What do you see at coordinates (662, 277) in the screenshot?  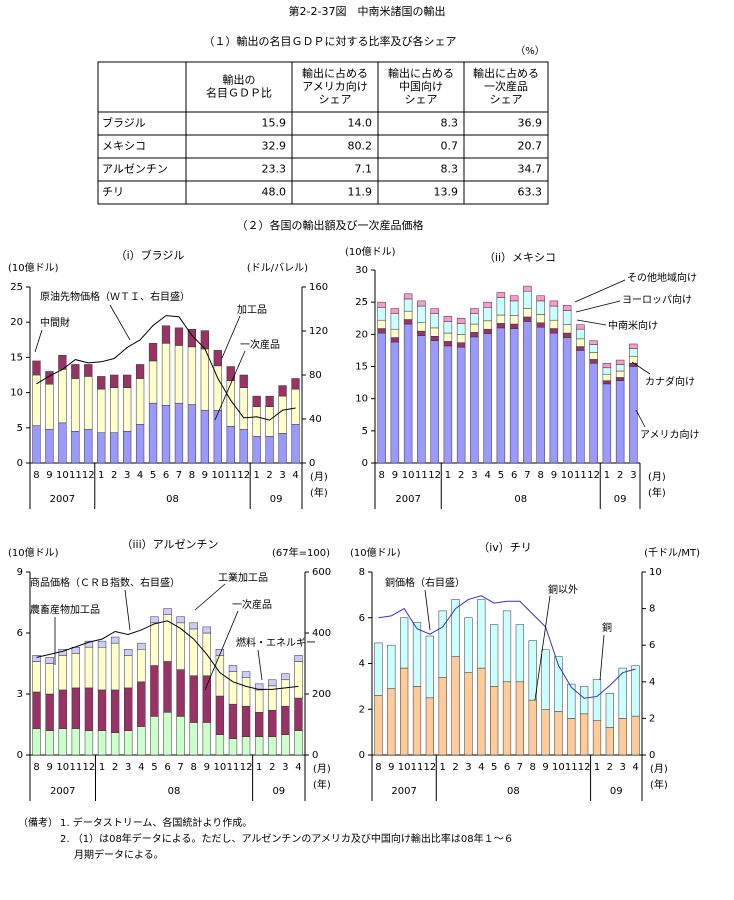 I see `series-label: その他地域向け` at bounding box center [662, 277].